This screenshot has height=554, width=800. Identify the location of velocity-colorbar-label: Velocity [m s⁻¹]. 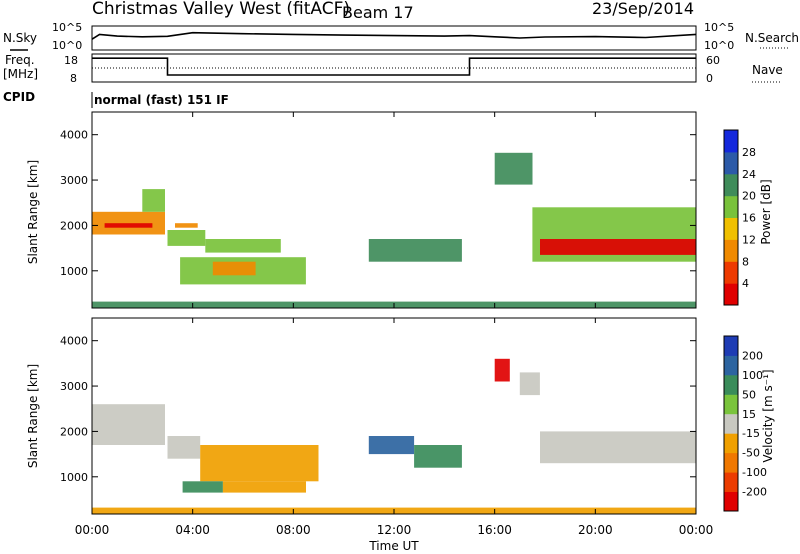
(768, 415).